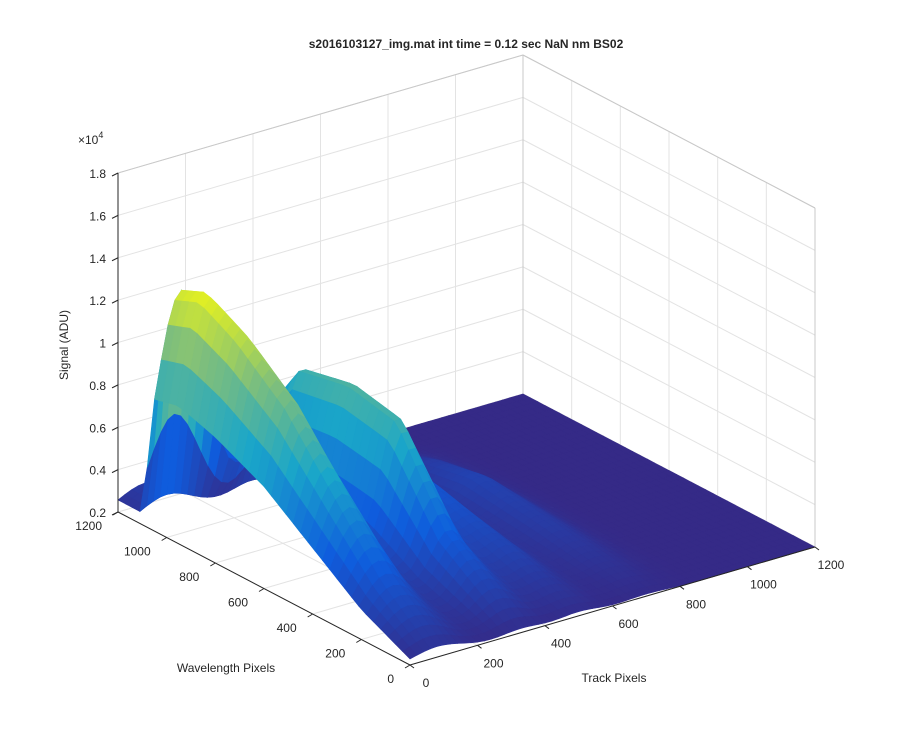 This screenshot has height=750, width=900. Describe the element at coordinates (561, 644) in the screenshot. I see `x-tick-label: 400` at that location.